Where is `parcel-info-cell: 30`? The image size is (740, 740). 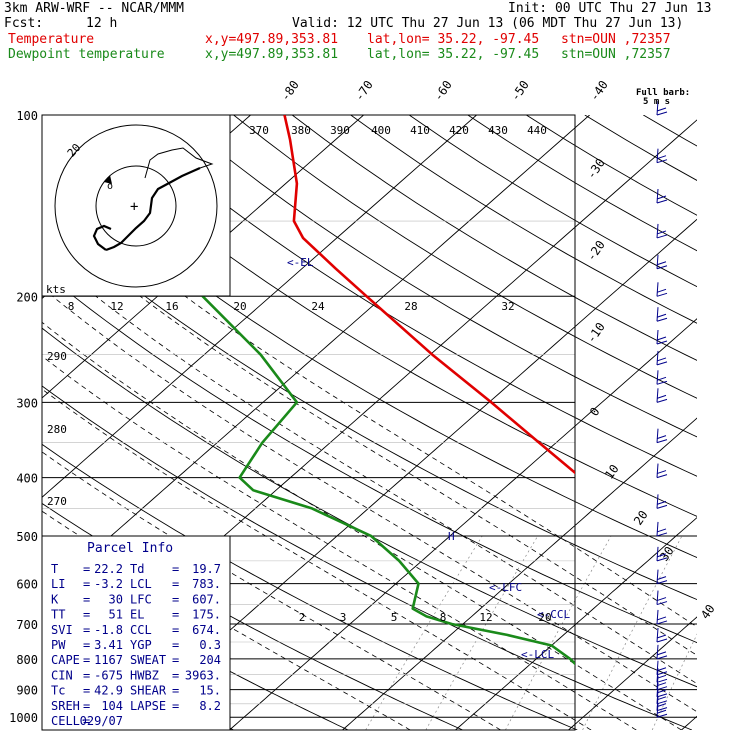 parcel-info-cell: 30 is located at coordinates (116, 599).